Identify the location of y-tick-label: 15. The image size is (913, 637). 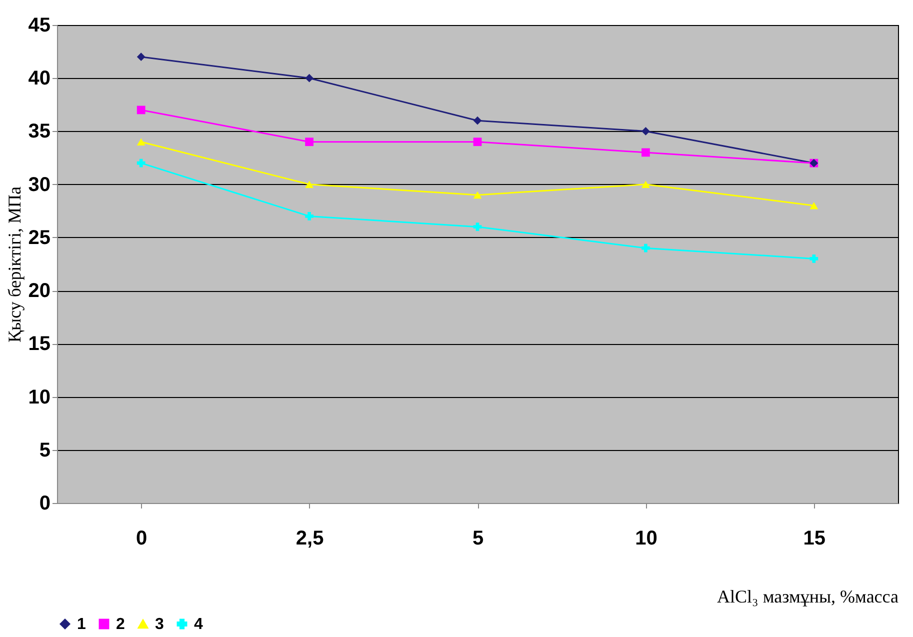
(39, 344).